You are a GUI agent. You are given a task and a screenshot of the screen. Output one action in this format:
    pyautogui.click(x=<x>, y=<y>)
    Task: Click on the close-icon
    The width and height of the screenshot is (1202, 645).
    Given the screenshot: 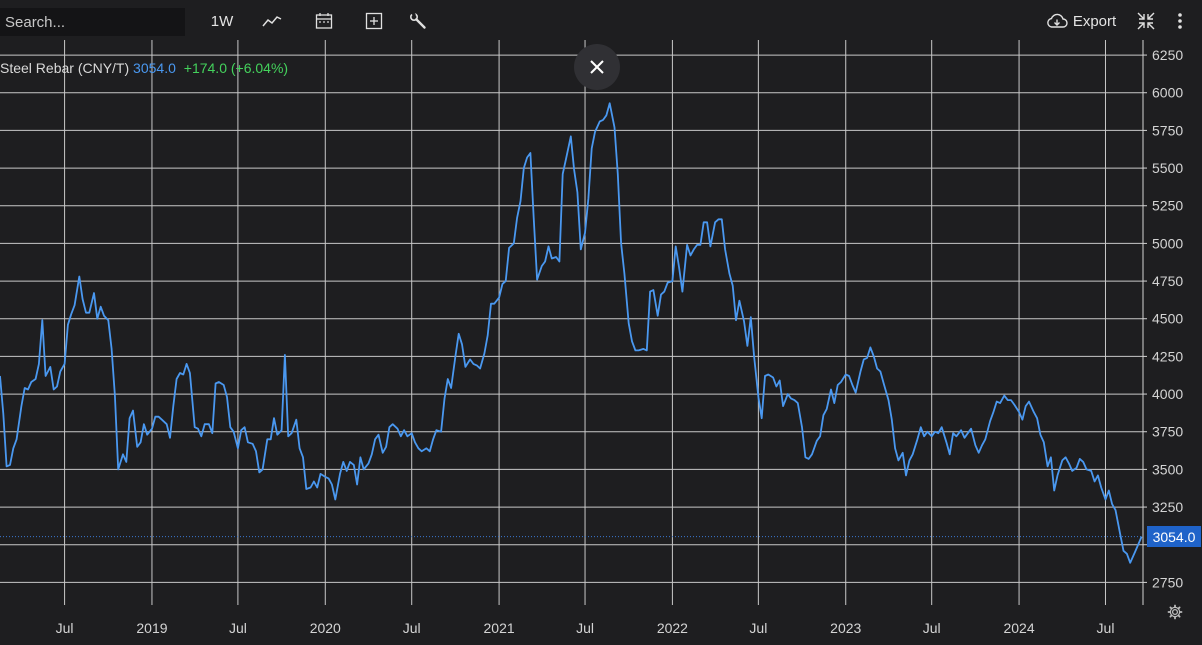 What is the action you would take?
    pyautogui.click(x=597, y=67)
    